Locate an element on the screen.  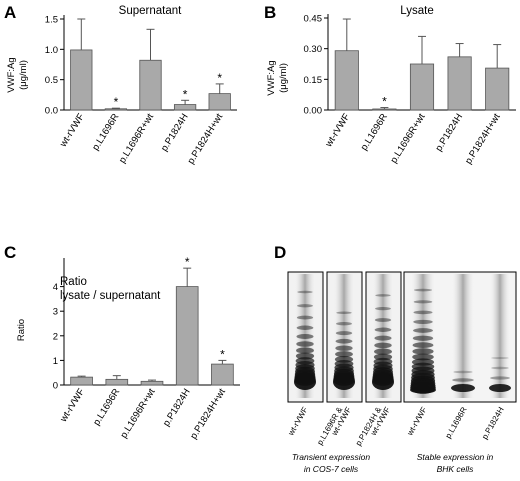
gel-stable-lane-l1696r-band is located at coordinates (463, 380).